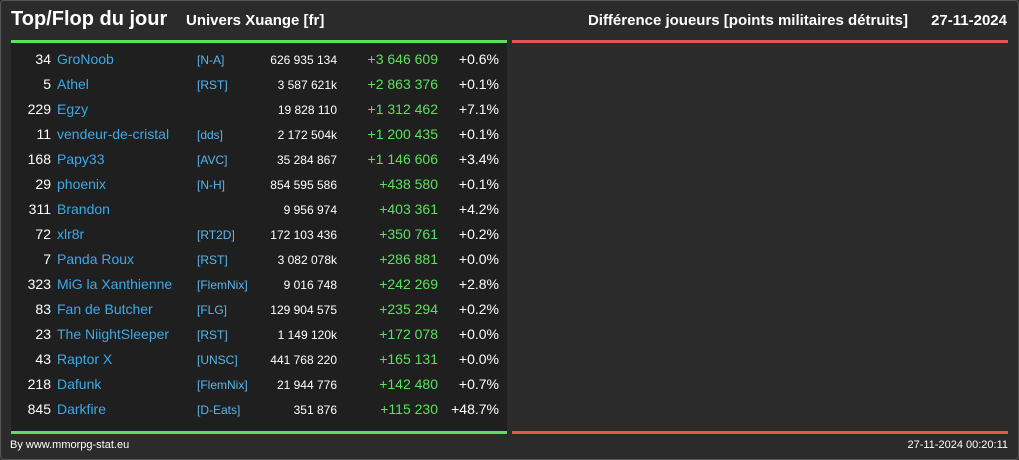  What do you see at coordinates (259, 259) in the screenshot?
I see `table-row: 7 Panda Roux [RST] 3 082 078k +286 881 +0.0%` at bounding box center [259, 259].